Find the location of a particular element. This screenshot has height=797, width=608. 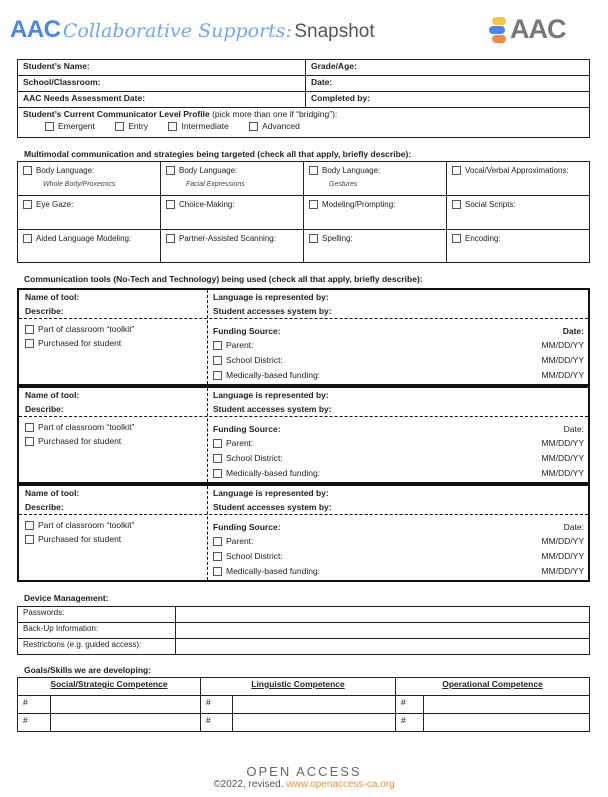

strategy-cell: Body Language: Facial Expressions is located at coordinates (232, 178).